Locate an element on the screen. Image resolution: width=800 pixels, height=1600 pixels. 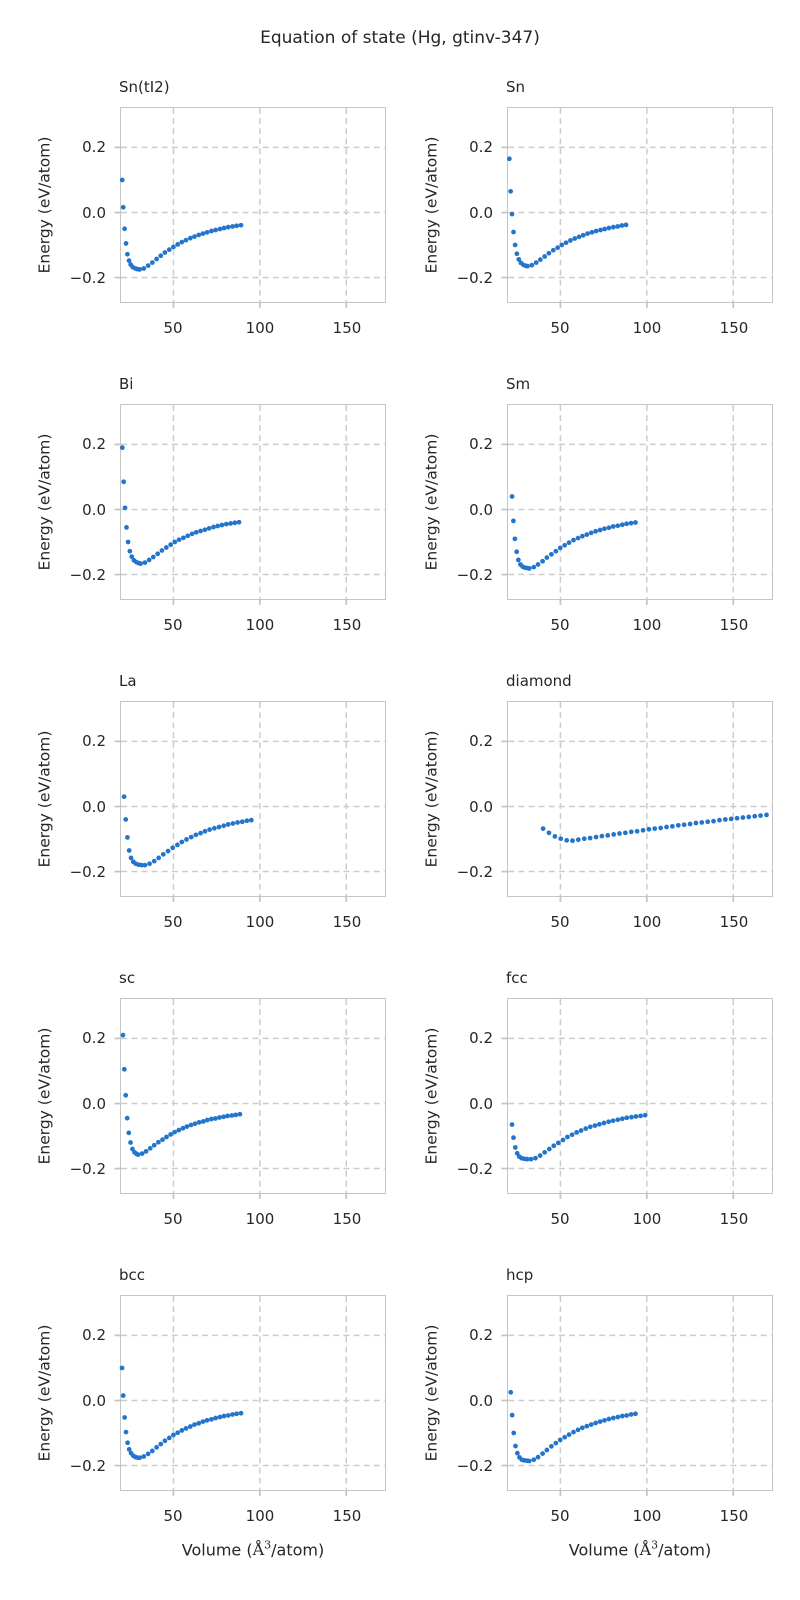
subplot-title: sc is located at coordinates (127, 978).